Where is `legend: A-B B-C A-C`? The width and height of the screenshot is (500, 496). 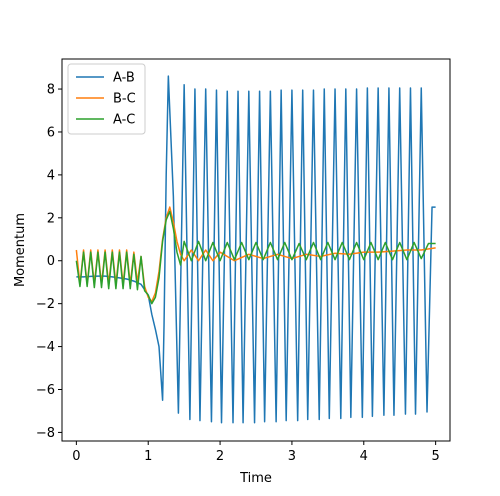
legend: A-B B-C A-C is located at coordinates (106, 99).